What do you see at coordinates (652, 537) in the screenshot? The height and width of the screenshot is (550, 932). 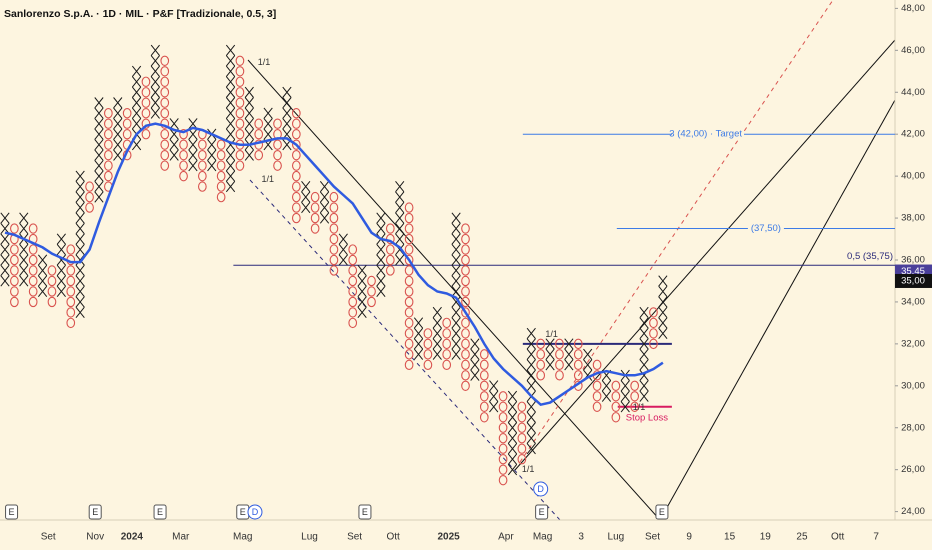 I see `x-tick-label: Set` at bounding box center [652, 537].